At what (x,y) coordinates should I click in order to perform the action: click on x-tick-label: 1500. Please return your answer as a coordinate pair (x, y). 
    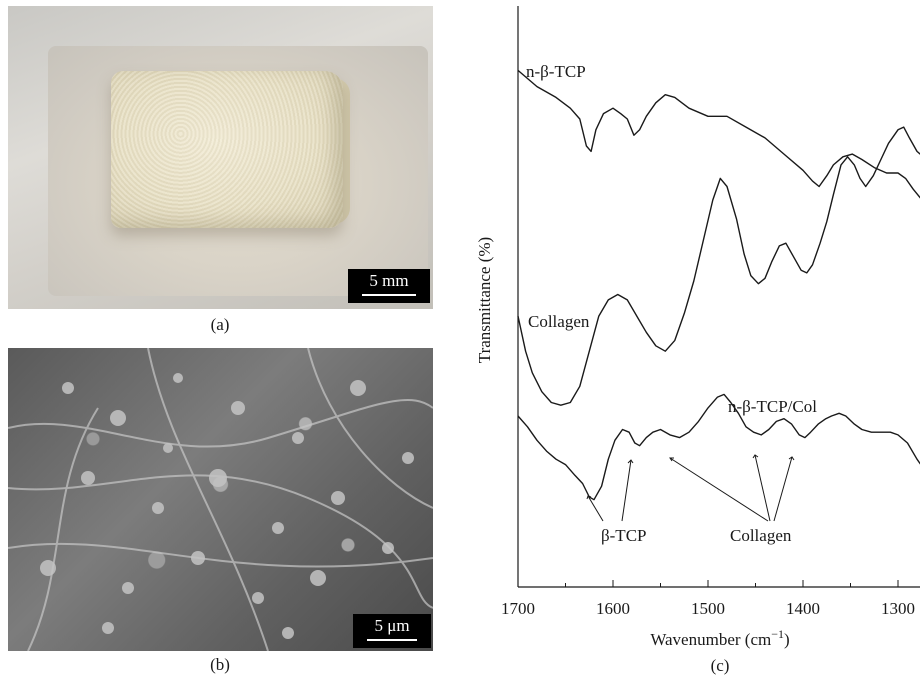
    Looking at the image, I should click on (708, 608).